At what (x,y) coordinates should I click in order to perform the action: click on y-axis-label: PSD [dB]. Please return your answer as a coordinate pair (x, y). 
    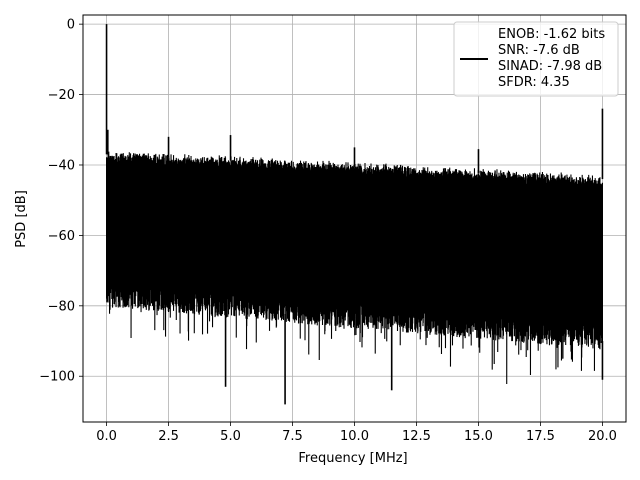
    Looking at the image, I should click on (21, 219).